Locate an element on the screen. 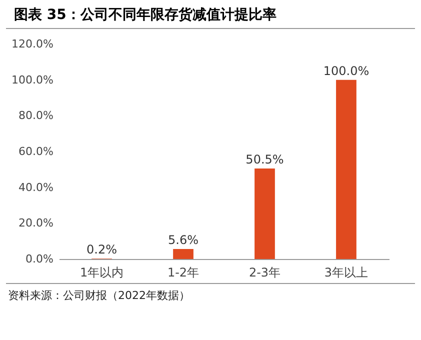 Image resolution: width=421 pixels, height=340 pixels. text: 资料来源：公司财报（2022年数据） is located at coordinates (99, 295).